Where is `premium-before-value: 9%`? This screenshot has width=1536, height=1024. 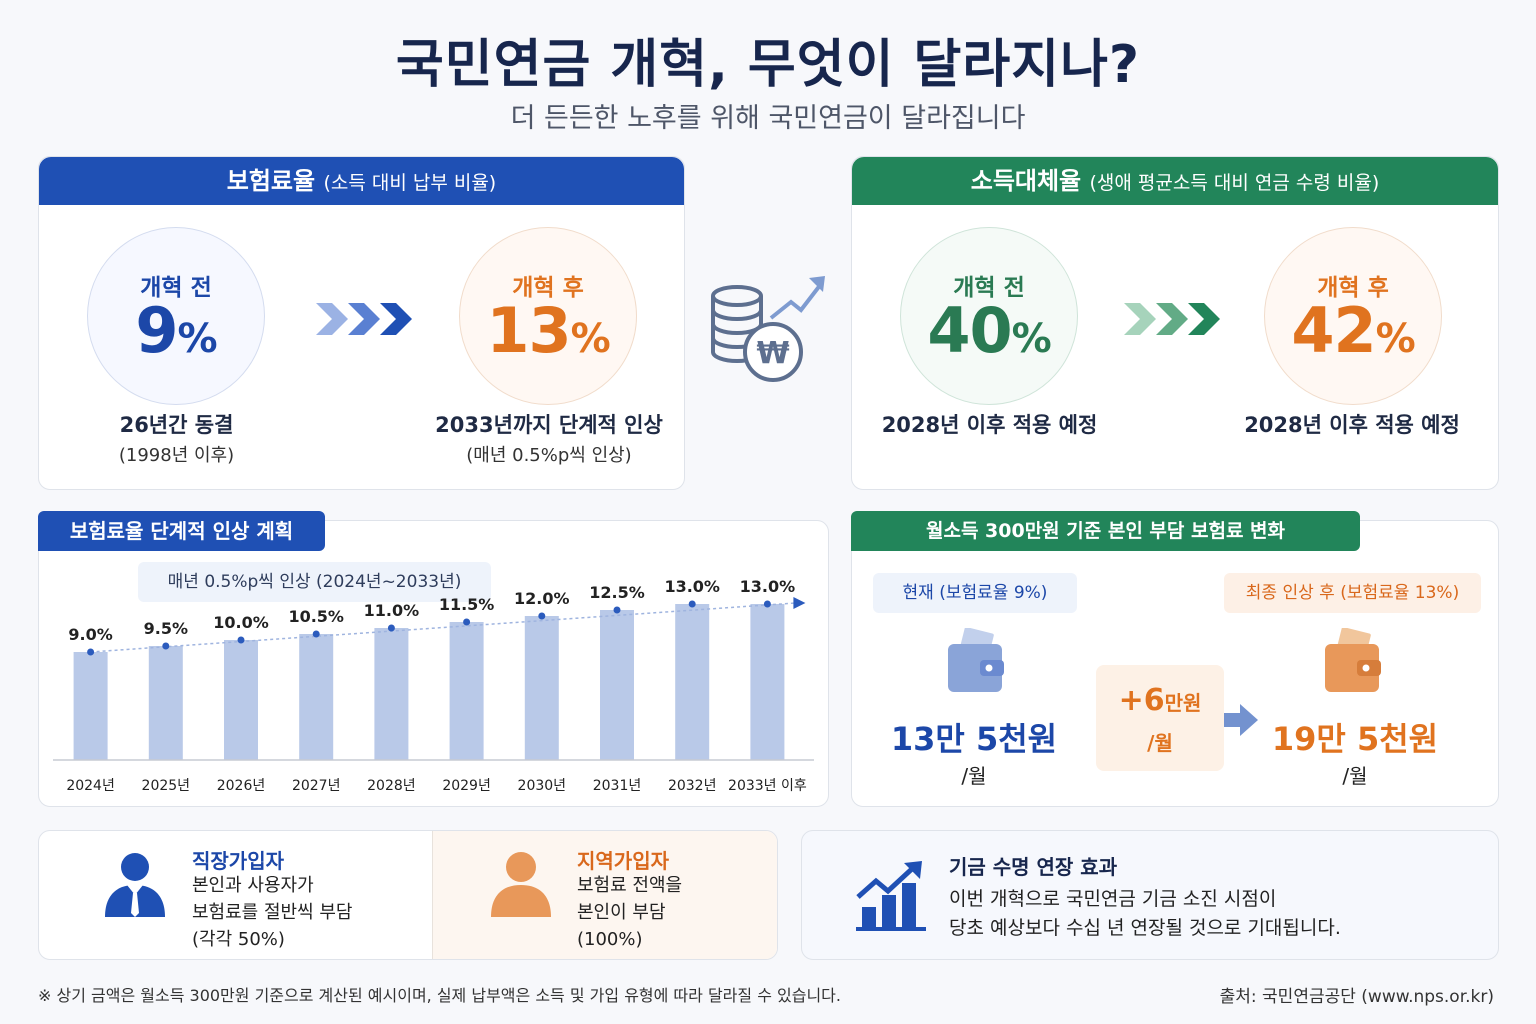 premium-before-value: 9% is located at coordinates (176, 330).